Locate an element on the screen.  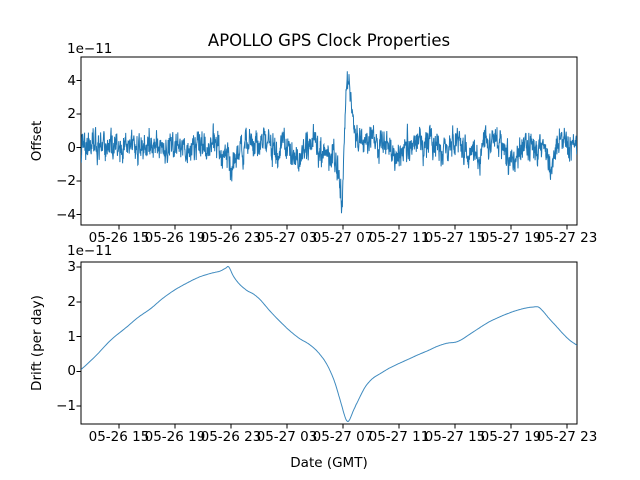
top-x-tick-label: 05-27 23 is located at coordinates (567, 238).